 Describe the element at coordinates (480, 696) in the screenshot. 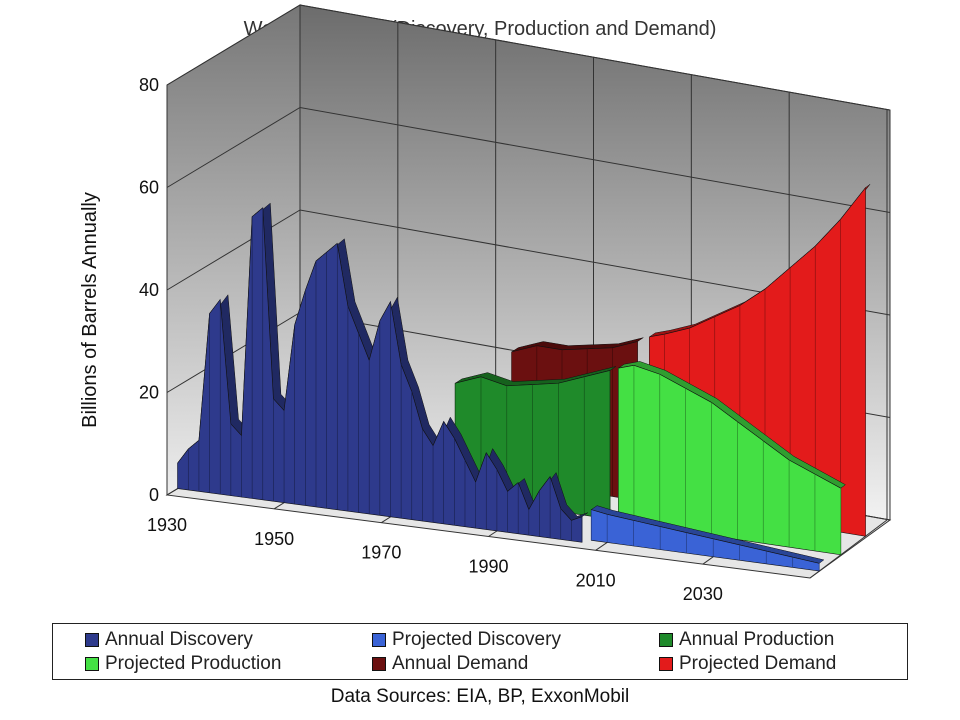

I see `data-sources-note: Data Sources: EIA, BP, ExxonMobil` at that location.